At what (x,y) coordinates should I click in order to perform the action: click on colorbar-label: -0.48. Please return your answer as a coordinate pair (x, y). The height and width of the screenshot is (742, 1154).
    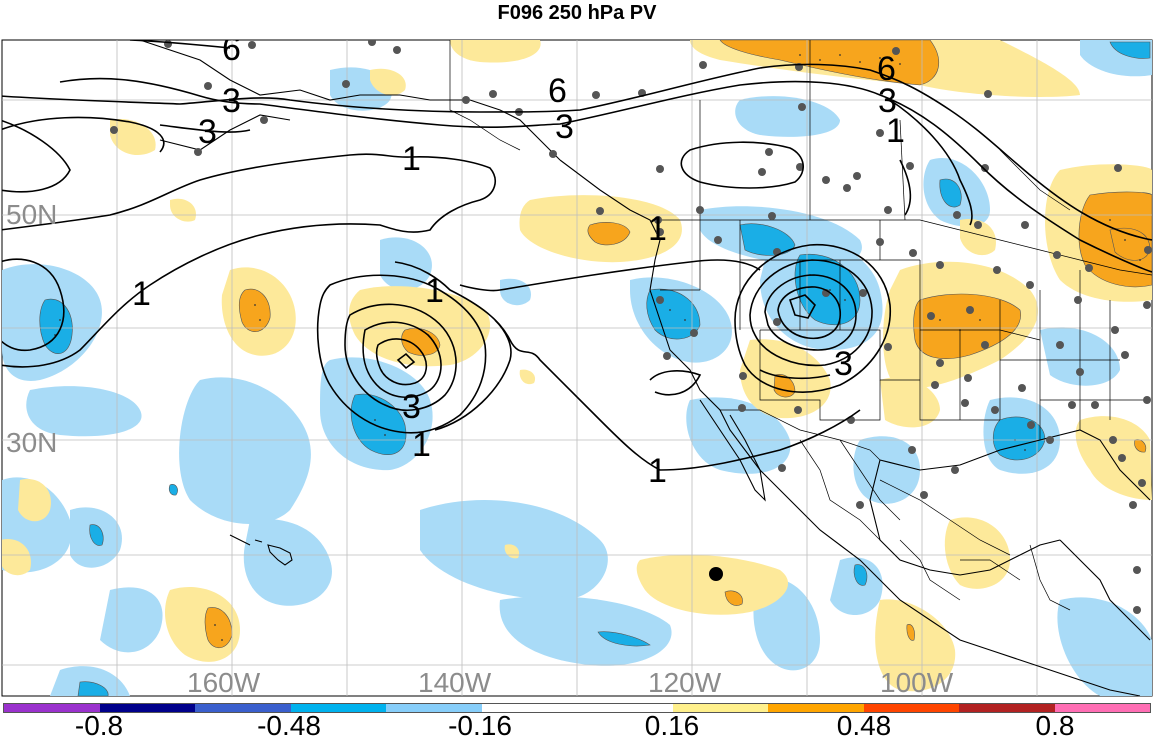
    Looking at the image, I should click on (289, 725).